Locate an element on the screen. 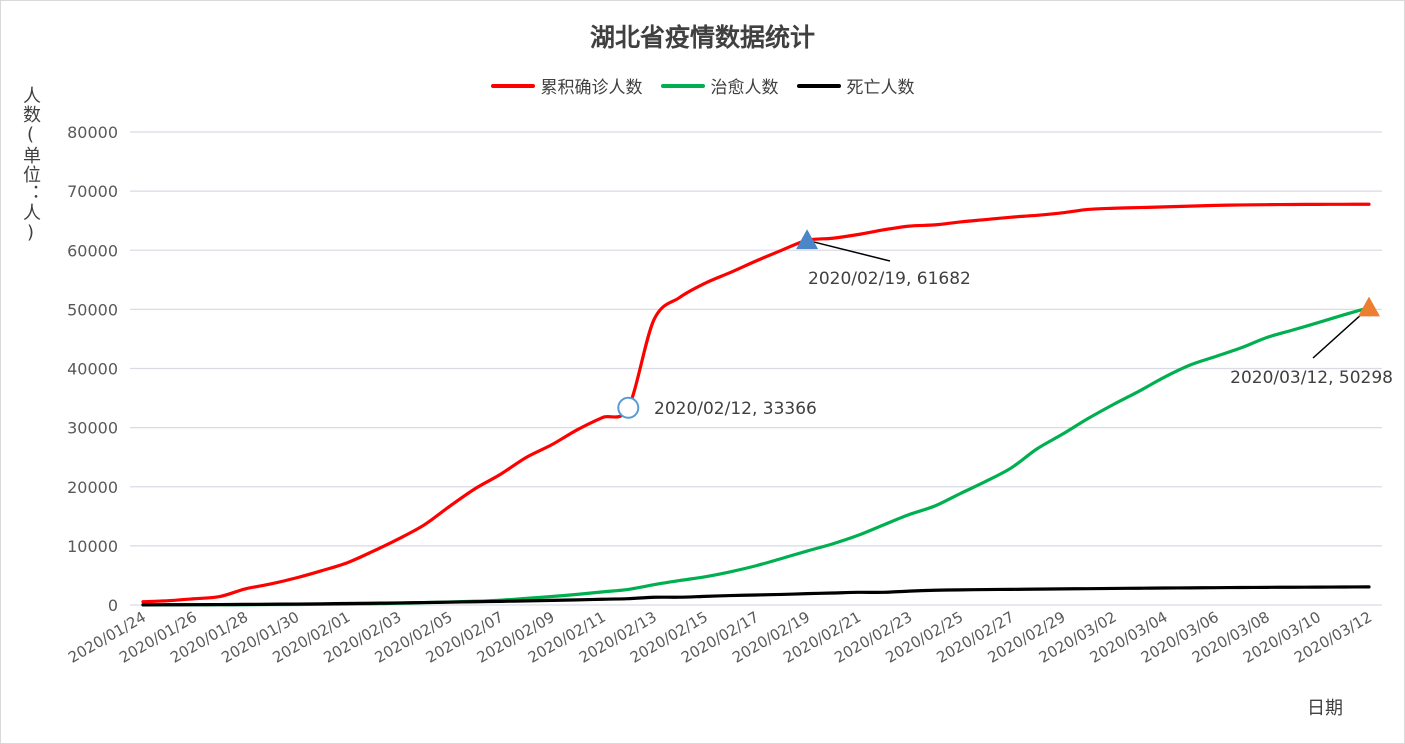 The width and height of the screenshot is (1405, 744). y-tick-label: 30000 is located at coordinates (92, 428).